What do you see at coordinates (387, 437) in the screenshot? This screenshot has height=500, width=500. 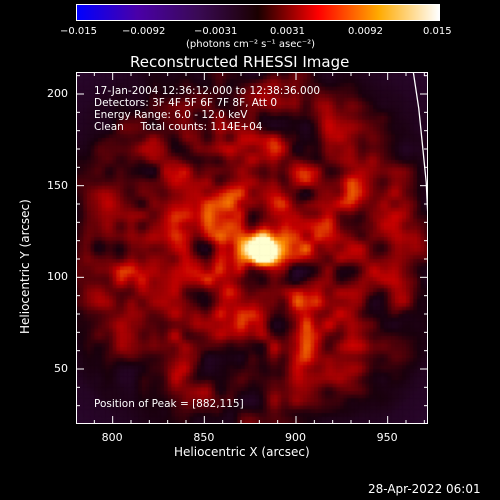 I see `x-tick-label: 950` at bounding box center [387, 437].